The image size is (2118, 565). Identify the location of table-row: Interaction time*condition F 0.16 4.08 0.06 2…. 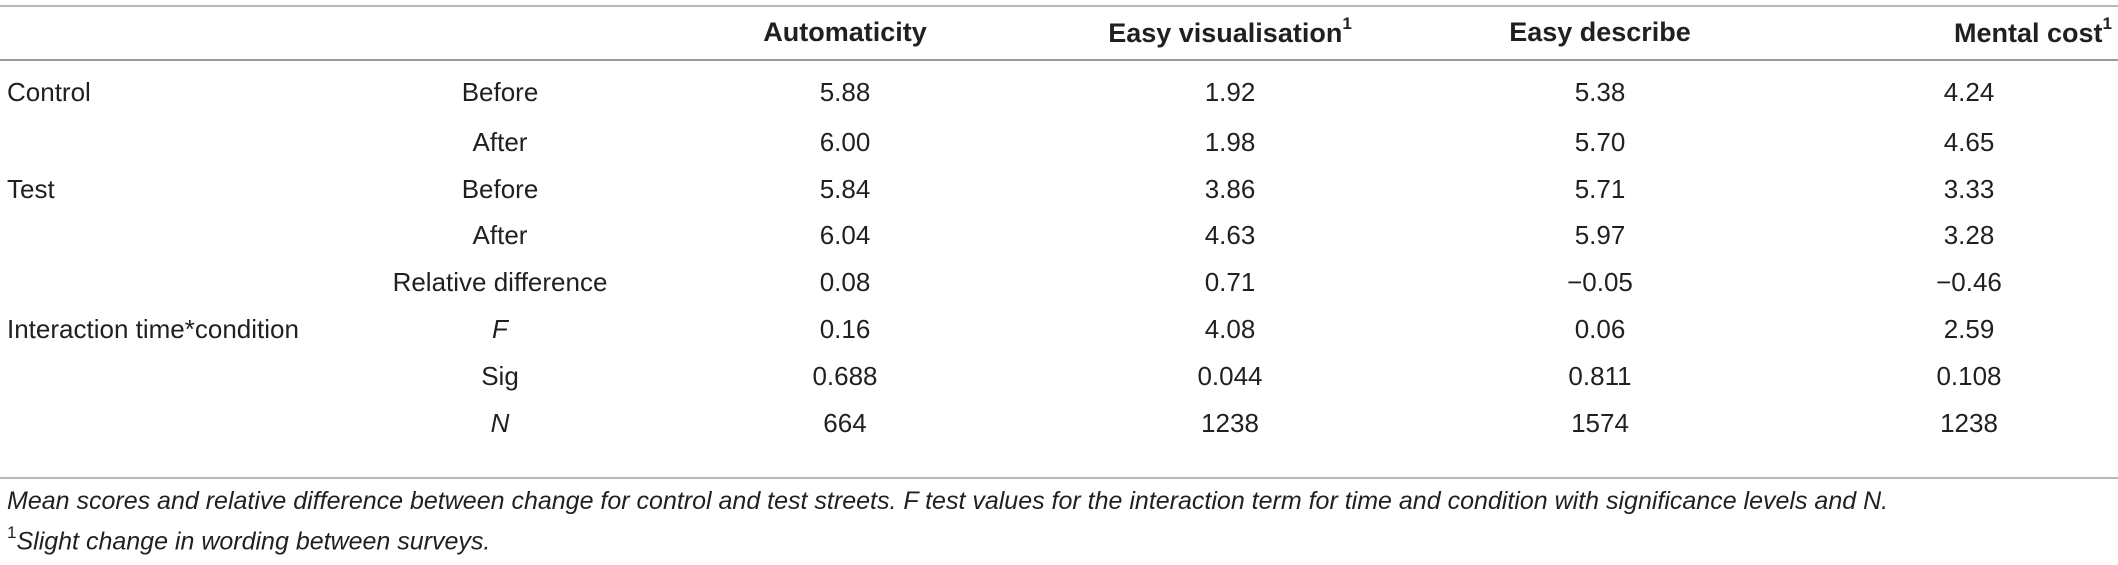
(1059, 329).